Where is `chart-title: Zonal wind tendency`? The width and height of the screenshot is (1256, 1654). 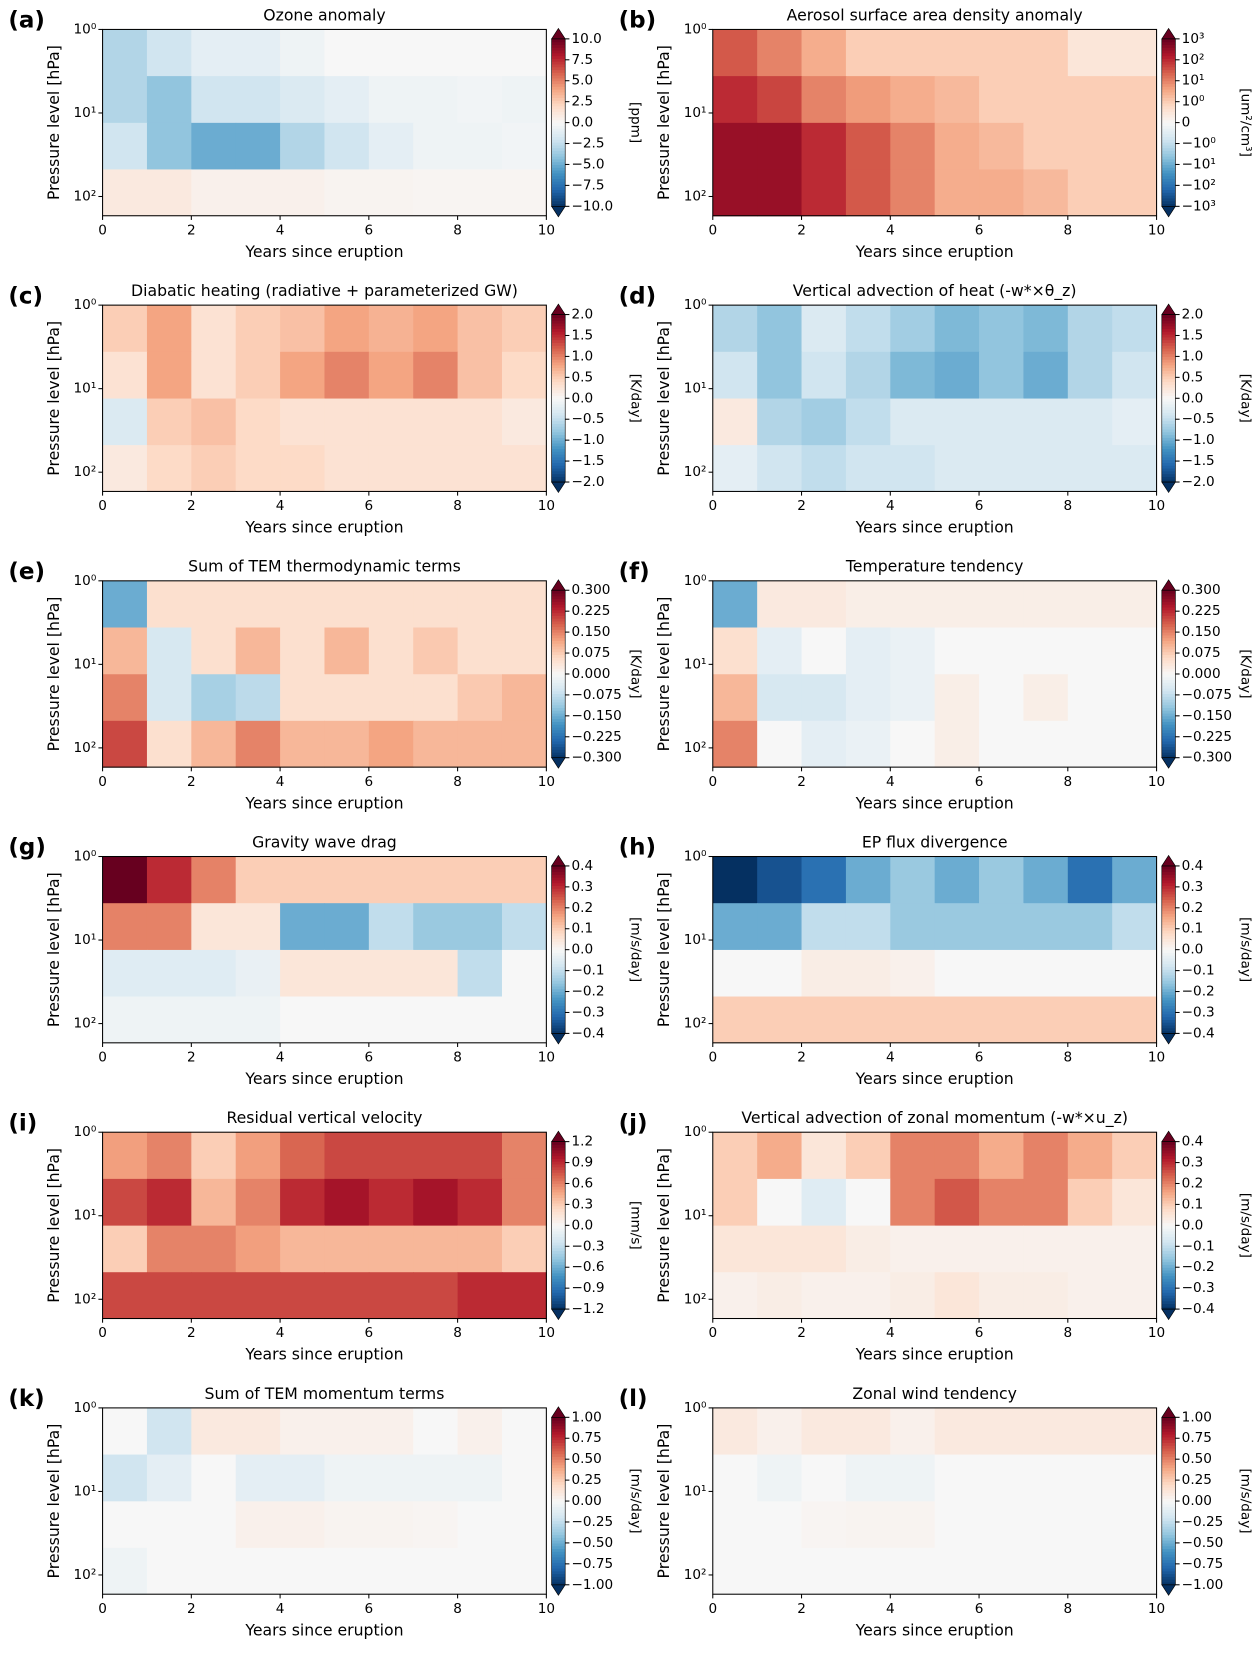
chart-title: Zonal wind tendency is located at coordinates (934, 1393).